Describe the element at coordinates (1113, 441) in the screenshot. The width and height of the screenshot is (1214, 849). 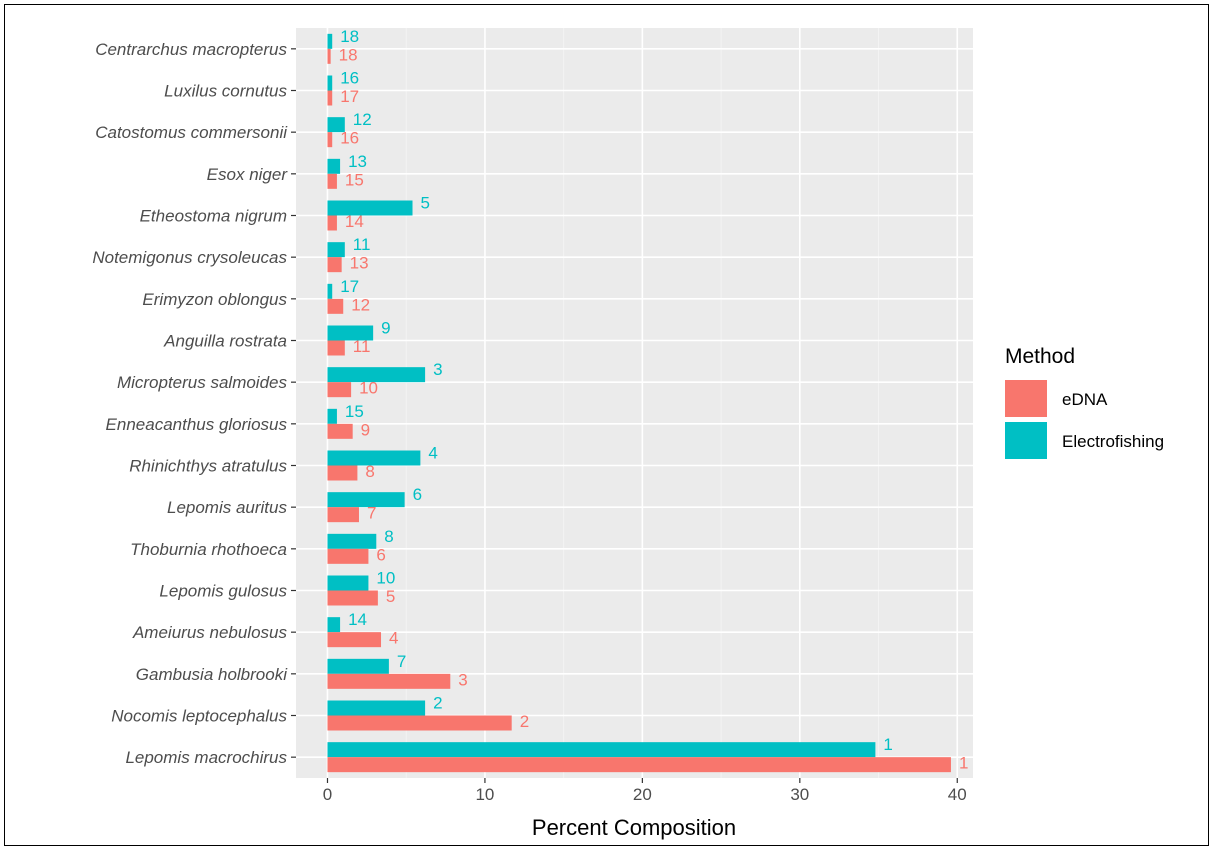
I see `legend-label: Electrofishing` at that location.